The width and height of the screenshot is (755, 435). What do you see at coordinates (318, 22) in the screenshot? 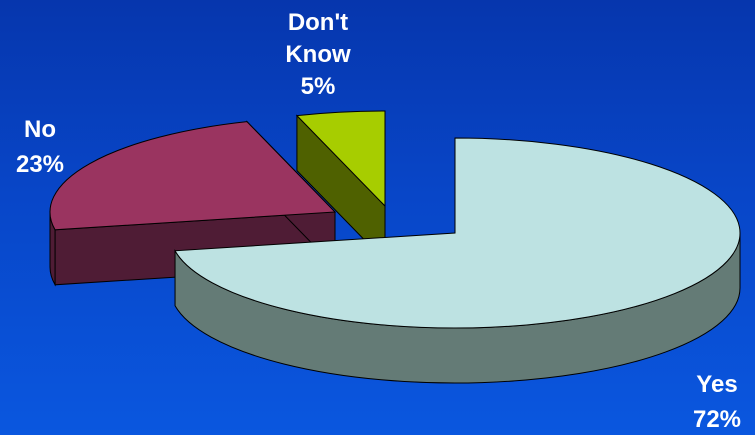
I see `data-label-don-t-know-line-1: Don't` at bounding box center [318, 22].